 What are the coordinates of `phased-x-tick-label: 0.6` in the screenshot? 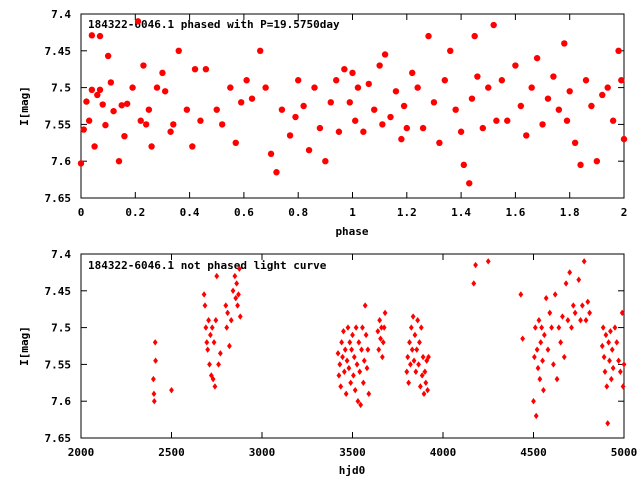 It's located at (244, 212).